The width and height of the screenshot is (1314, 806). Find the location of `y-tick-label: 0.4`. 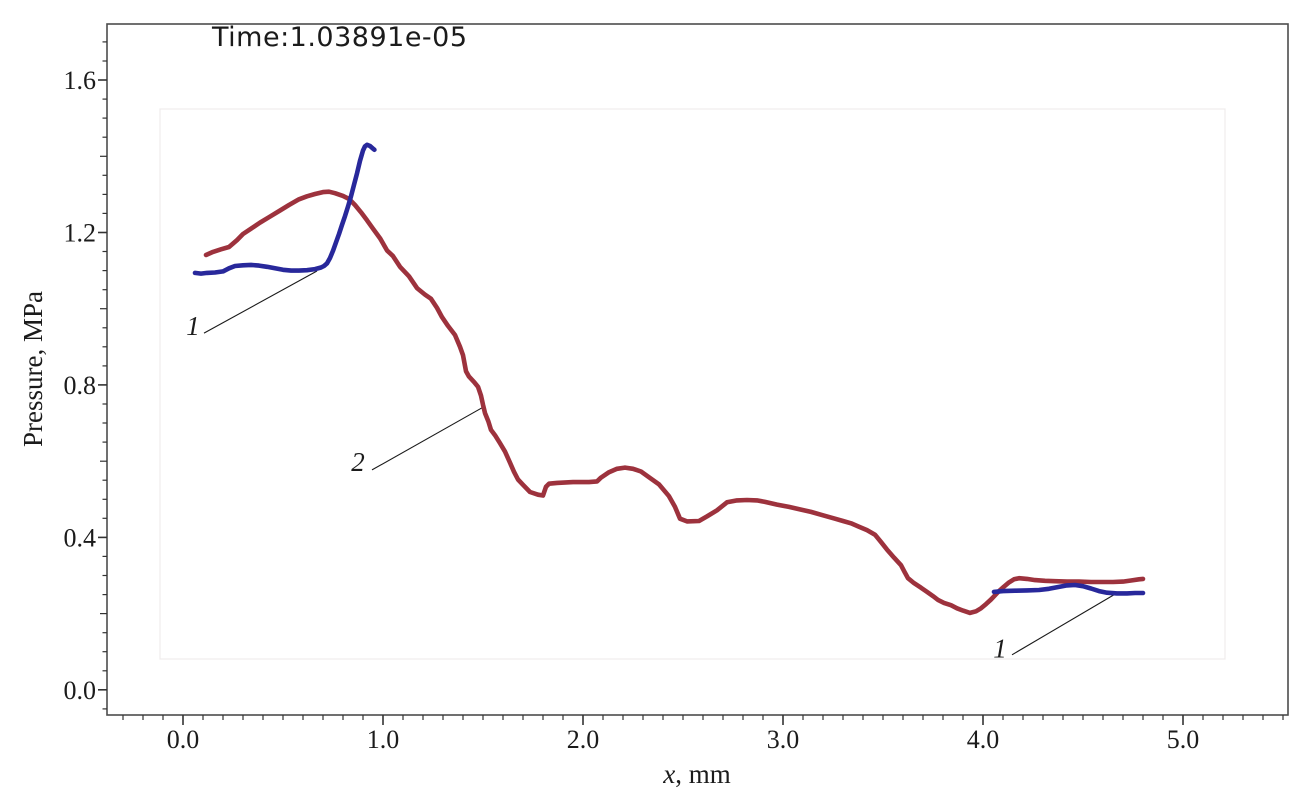

y-tick-label: 0.4 is located at coordinates (80, 537).